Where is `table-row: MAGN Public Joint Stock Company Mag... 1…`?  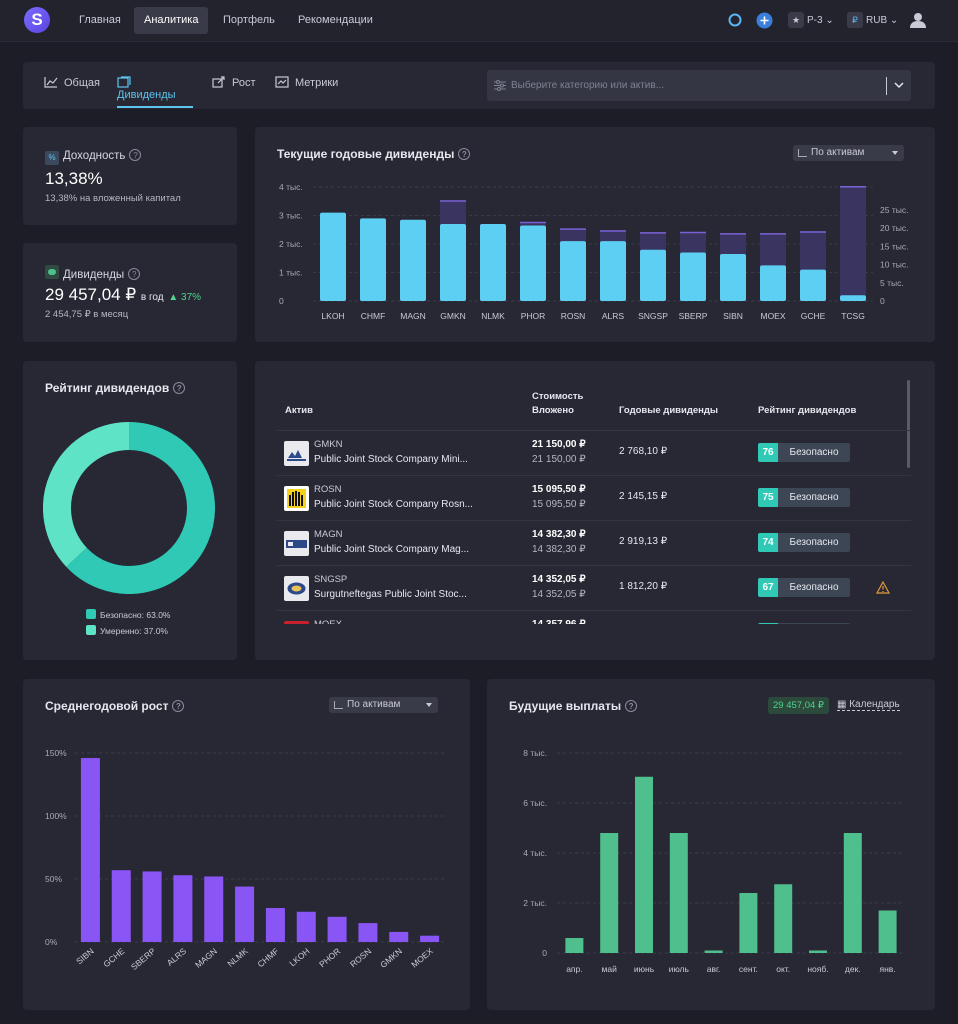
table-row: MAGN Public Joint Stock Company Mag... 1… is located at coordinates (594, 542).